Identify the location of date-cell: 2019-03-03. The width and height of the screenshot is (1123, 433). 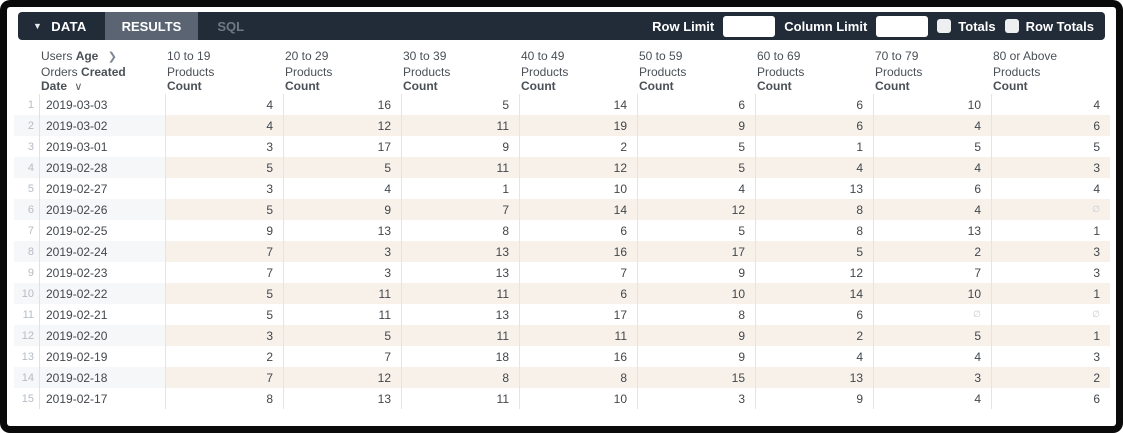
(103, 104).